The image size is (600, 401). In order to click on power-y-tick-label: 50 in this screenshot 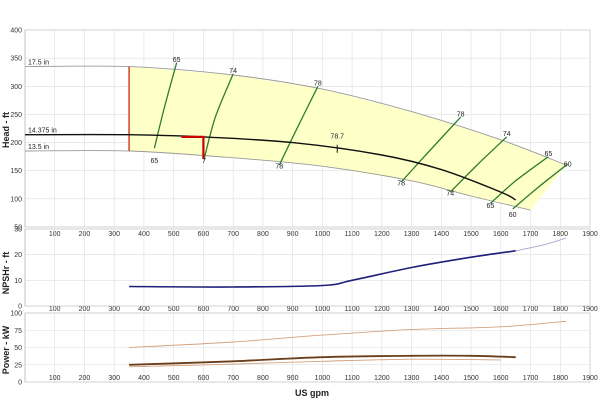, I will do `click(18, 348)`.